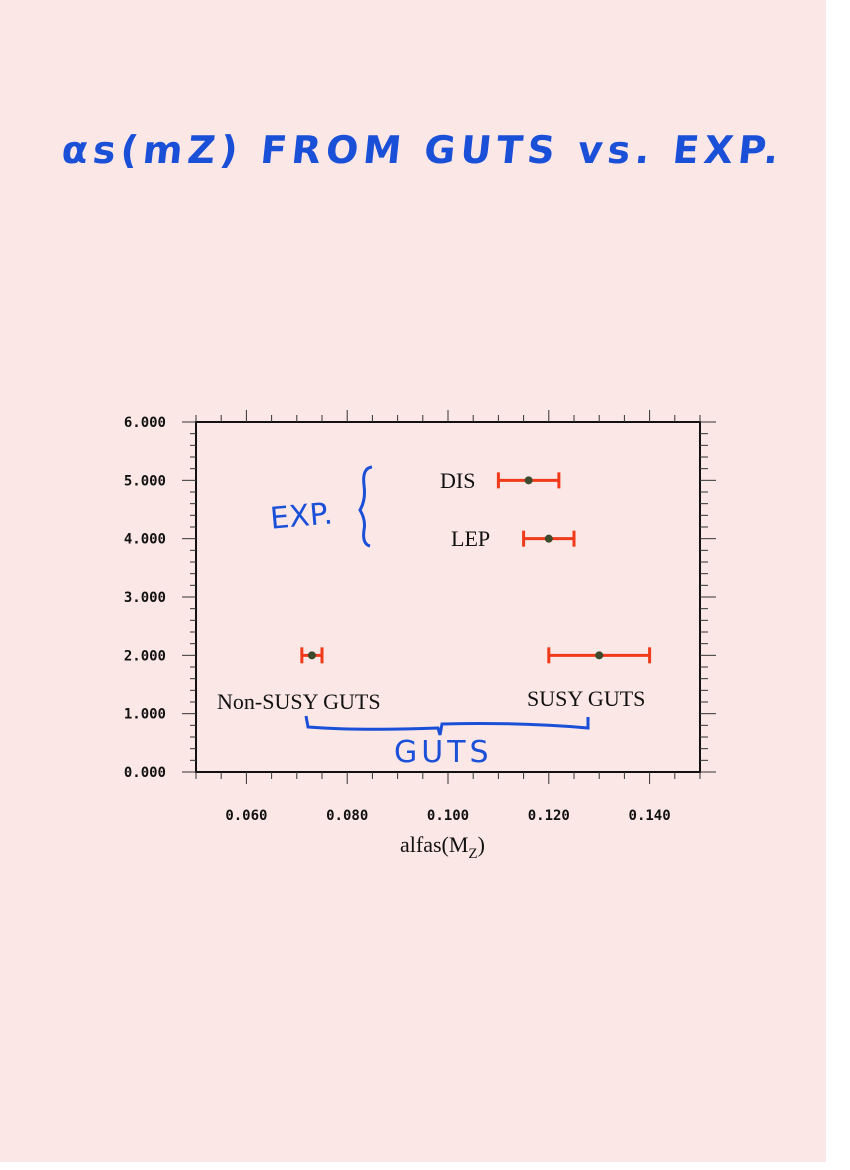  I want to click on annotation-exp: EXP., so click(301, 516).